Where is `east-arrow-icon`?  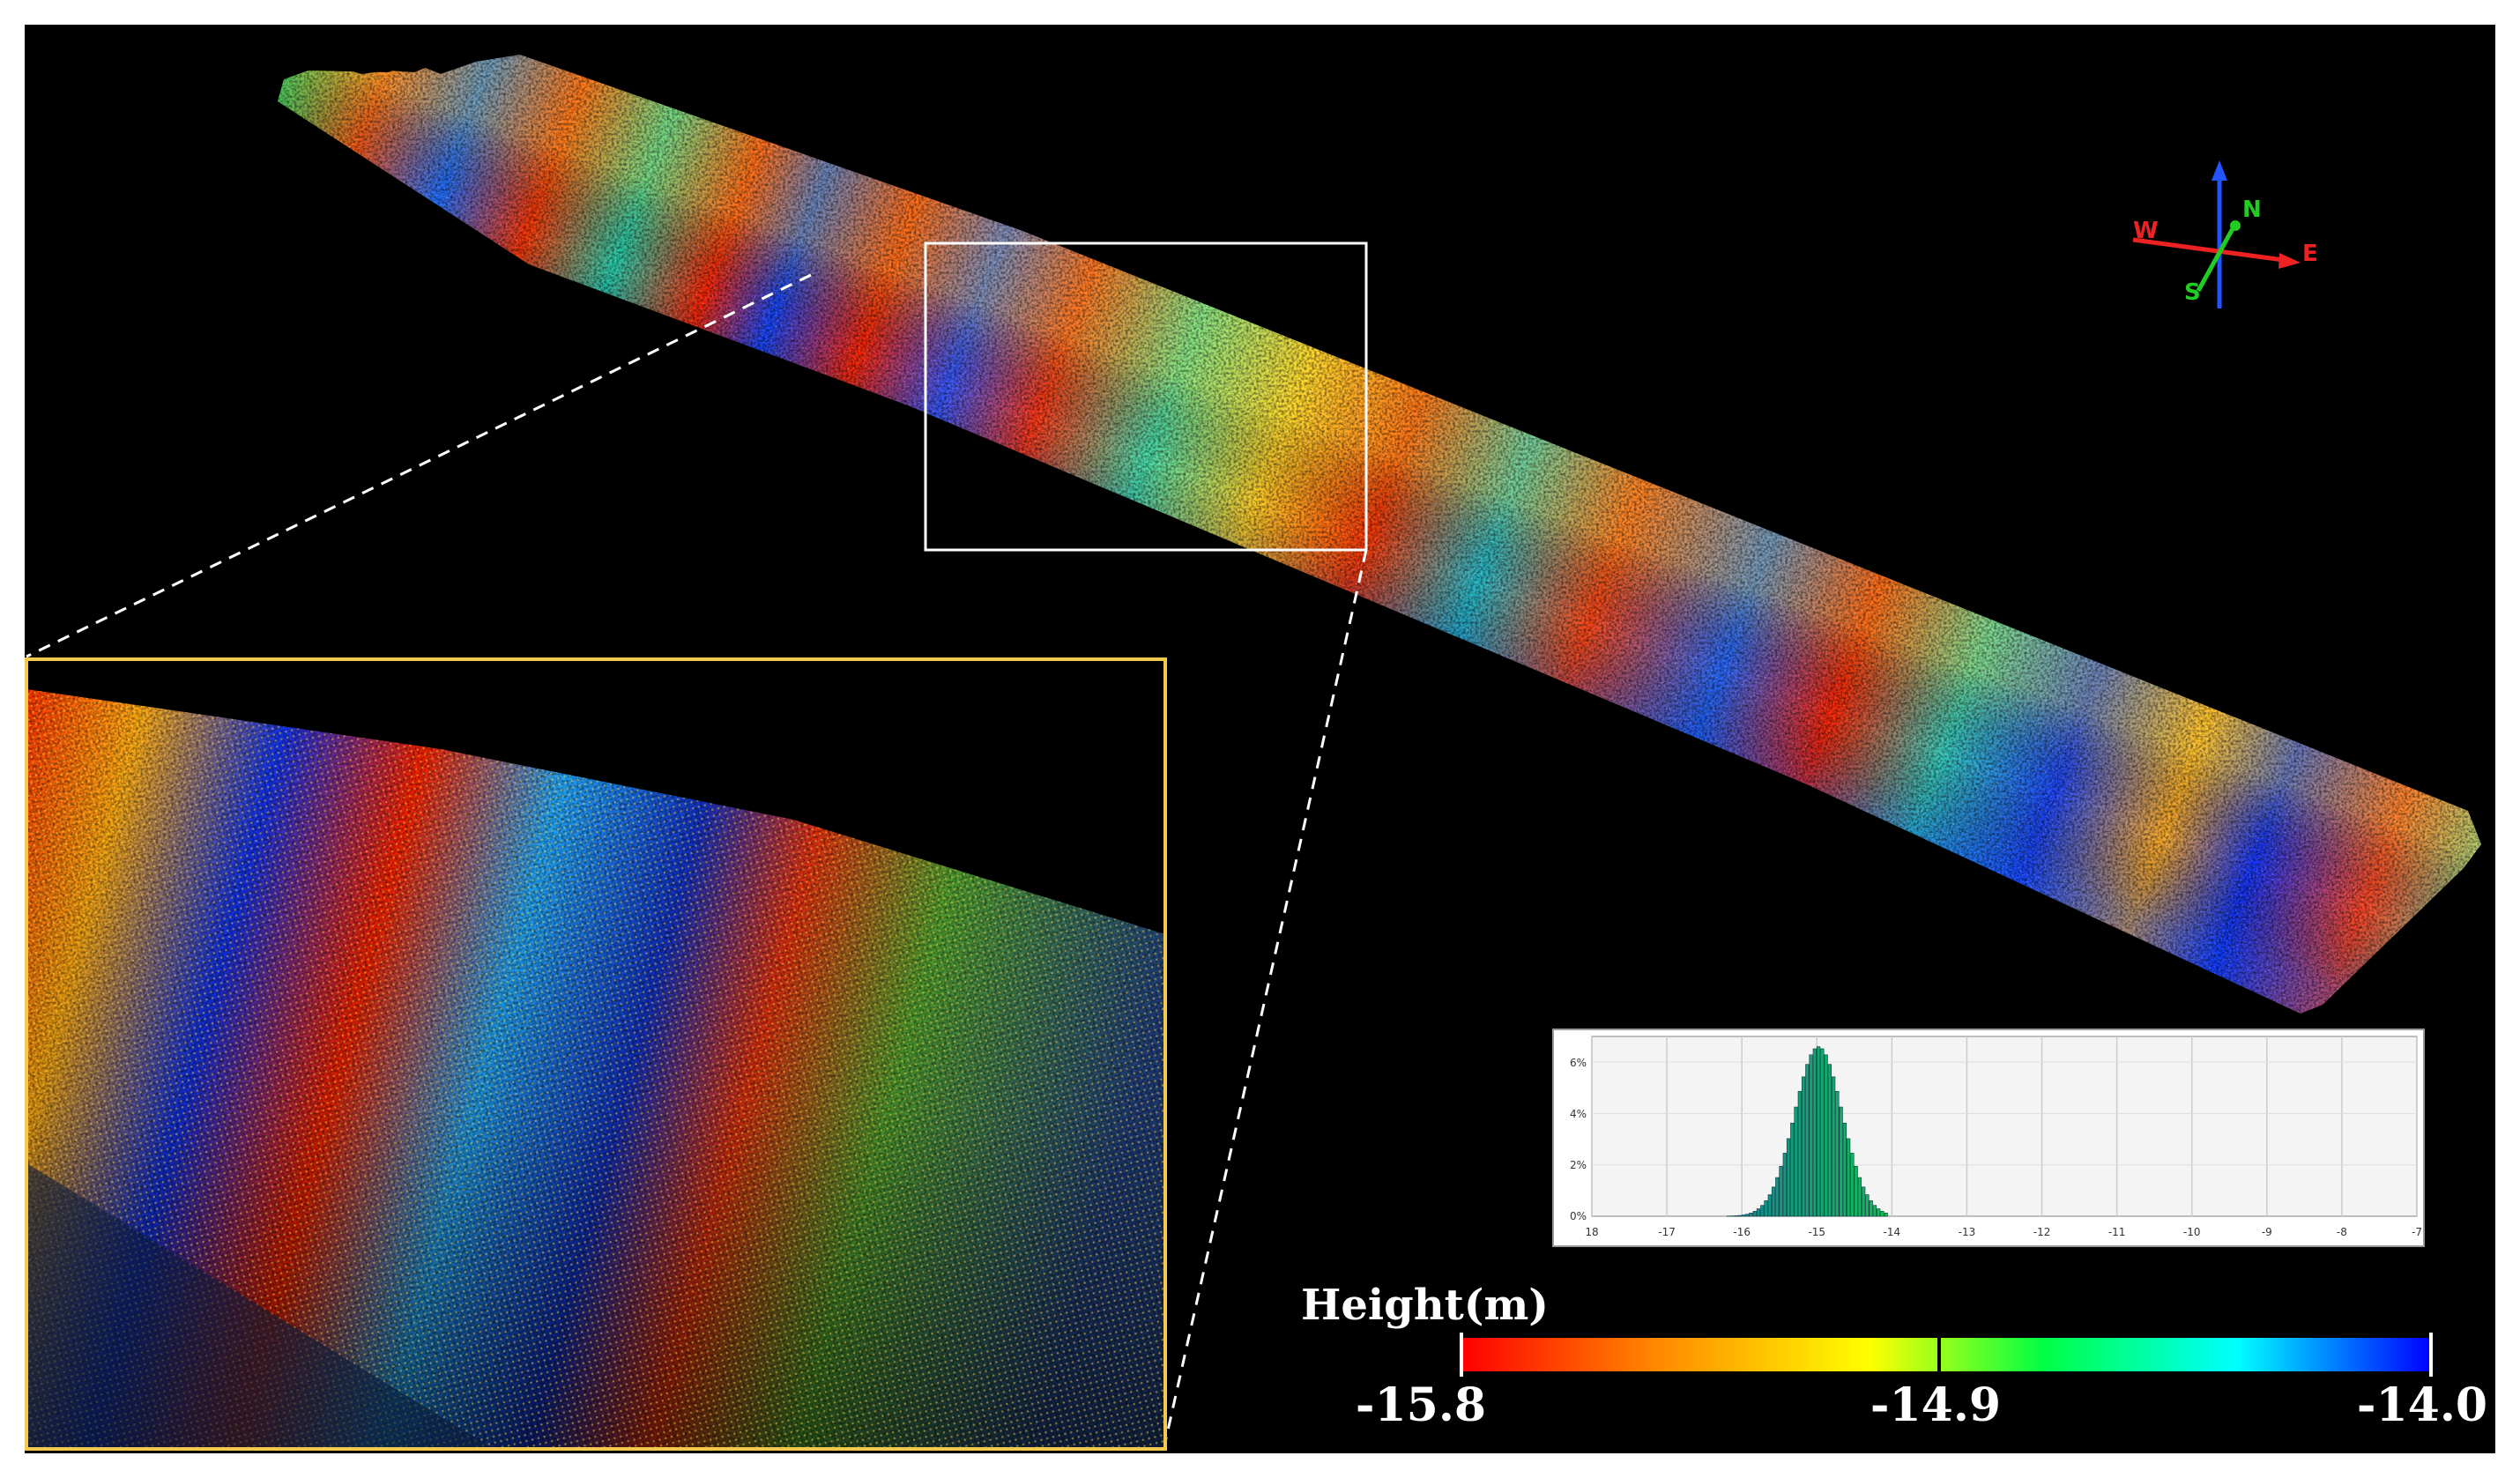
east-arrow-icon is located at coordinates (2289, 261).